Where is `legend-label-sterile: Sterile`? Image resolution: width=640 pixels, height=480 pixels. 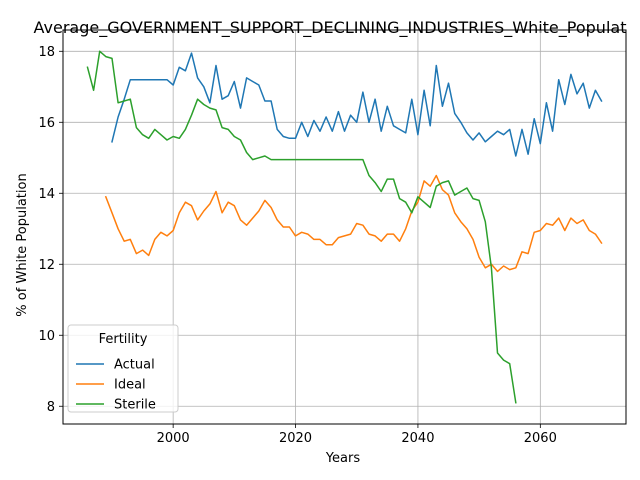 legend-label-sterile: Sterile is located at coordinates (135, 405).